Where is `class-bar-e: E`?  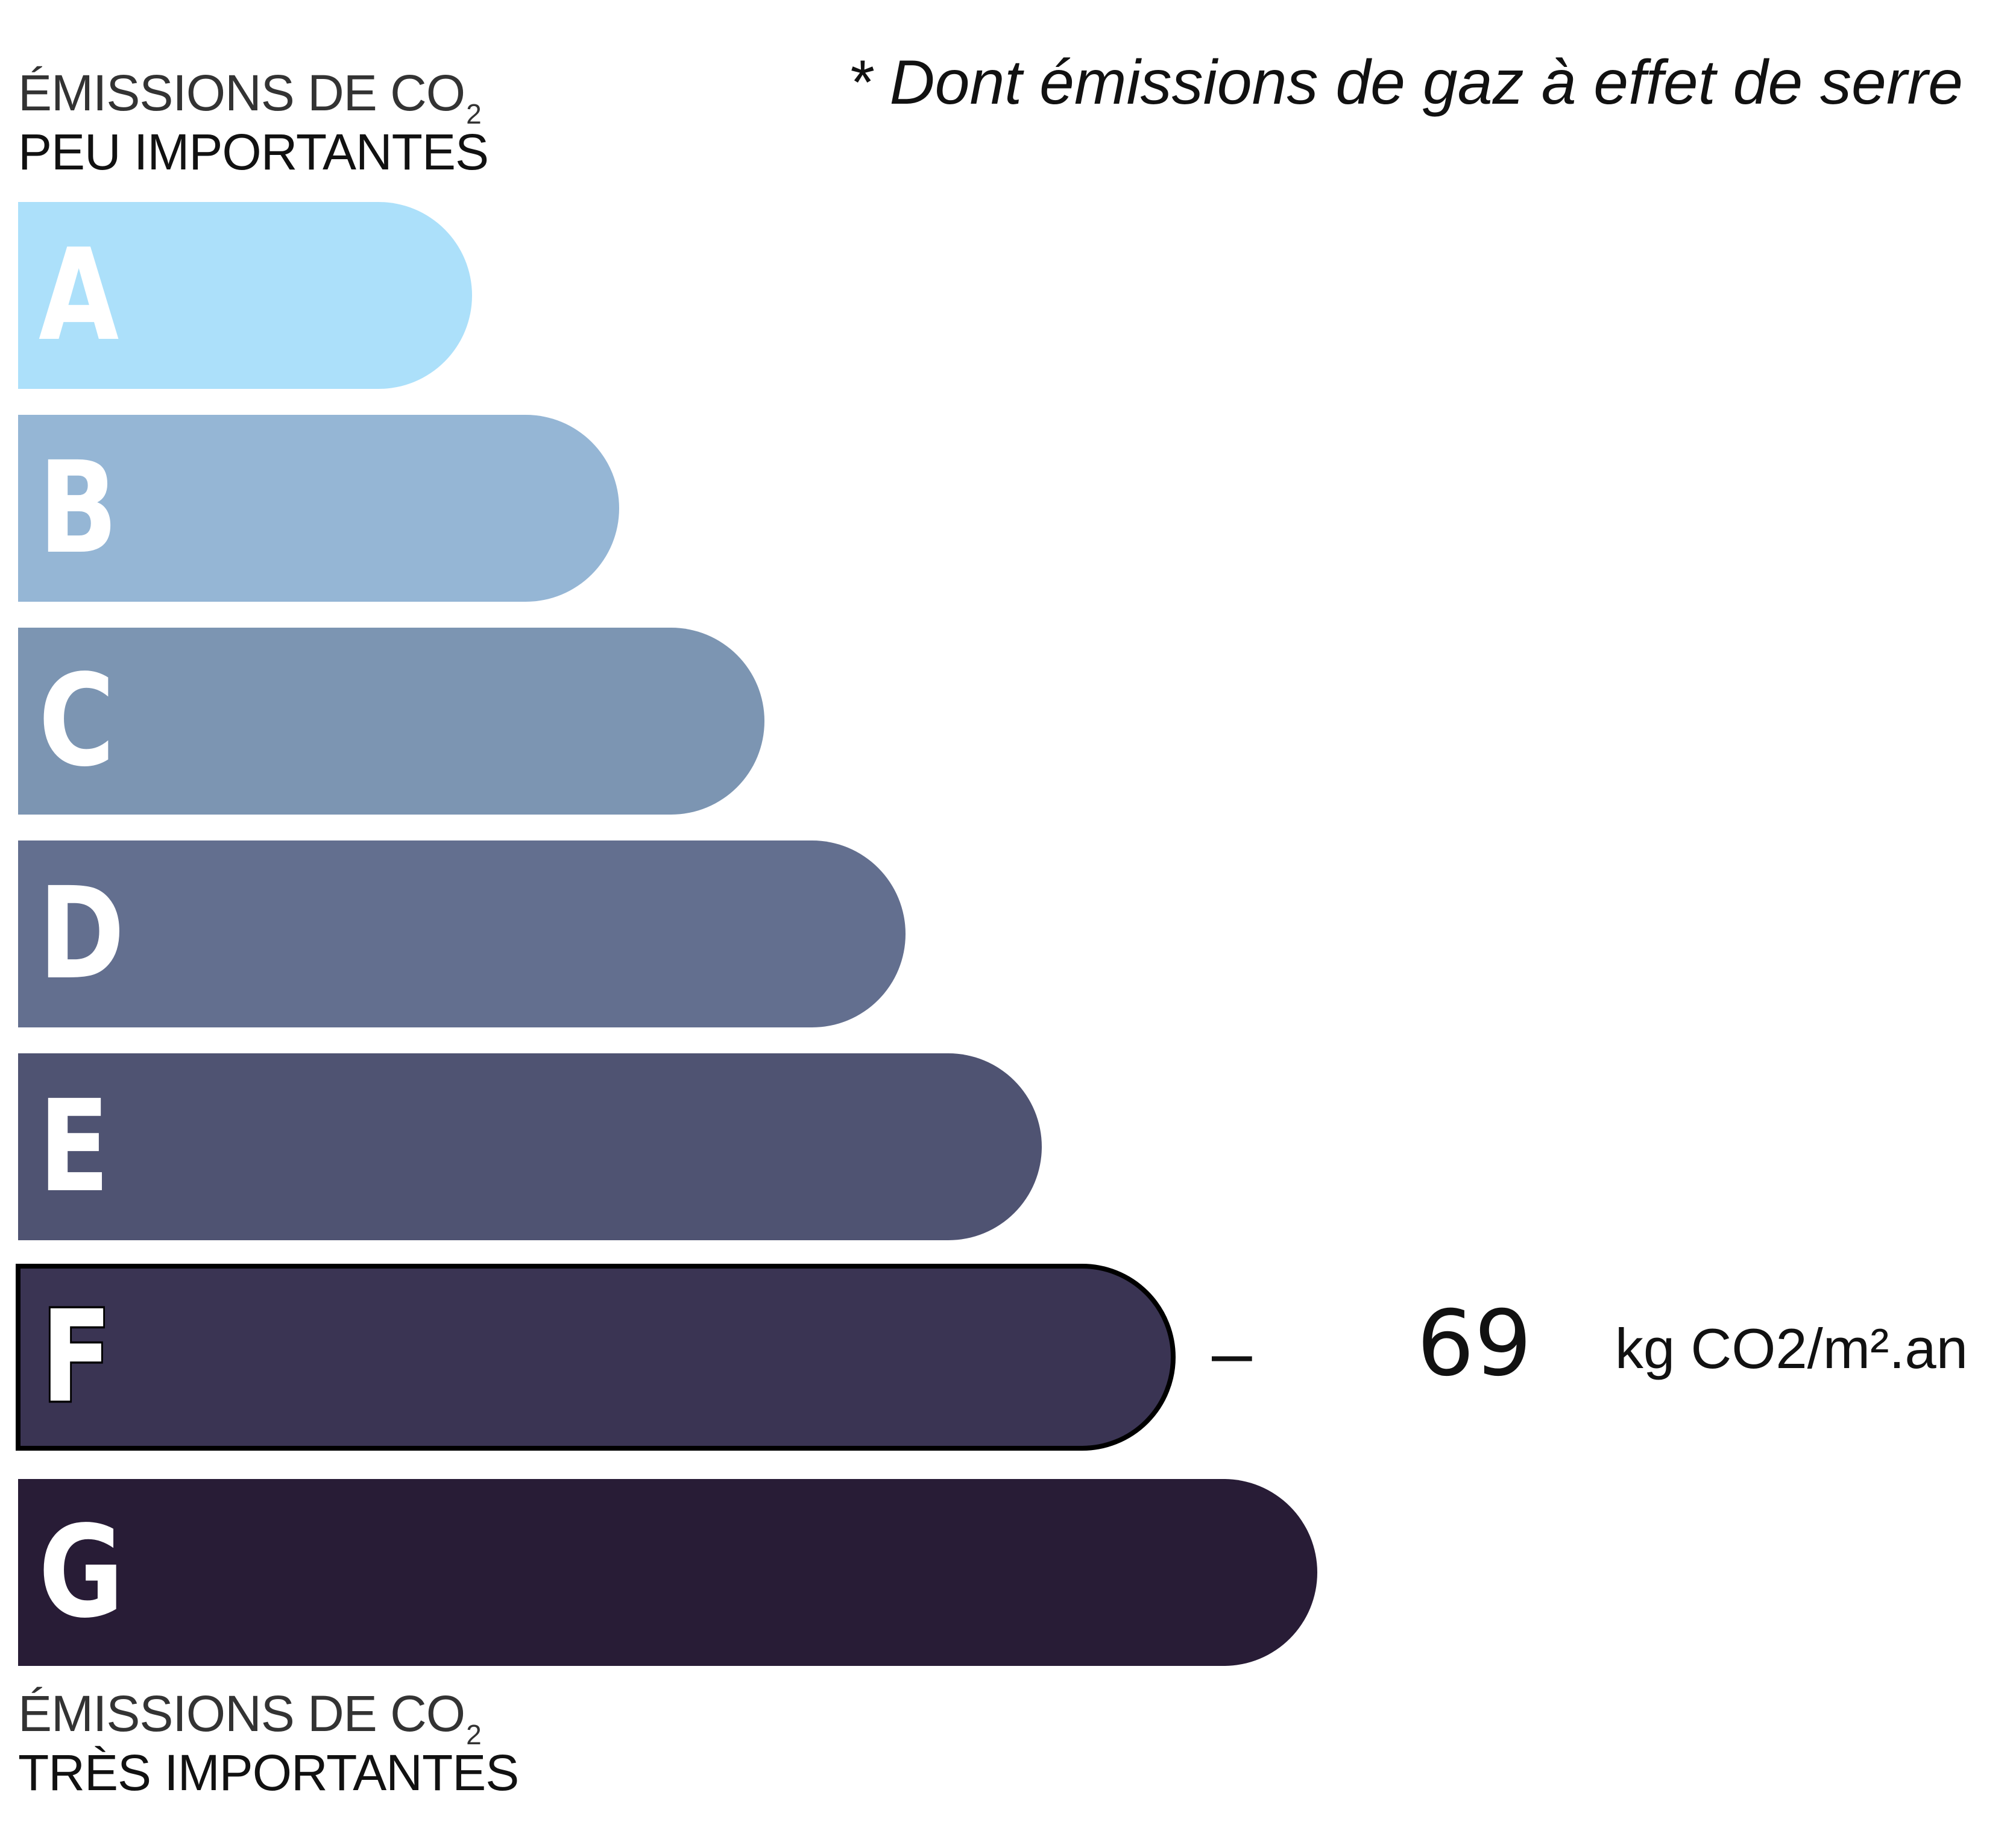 class-bar-e: E is located at coordinates (530, 1146).